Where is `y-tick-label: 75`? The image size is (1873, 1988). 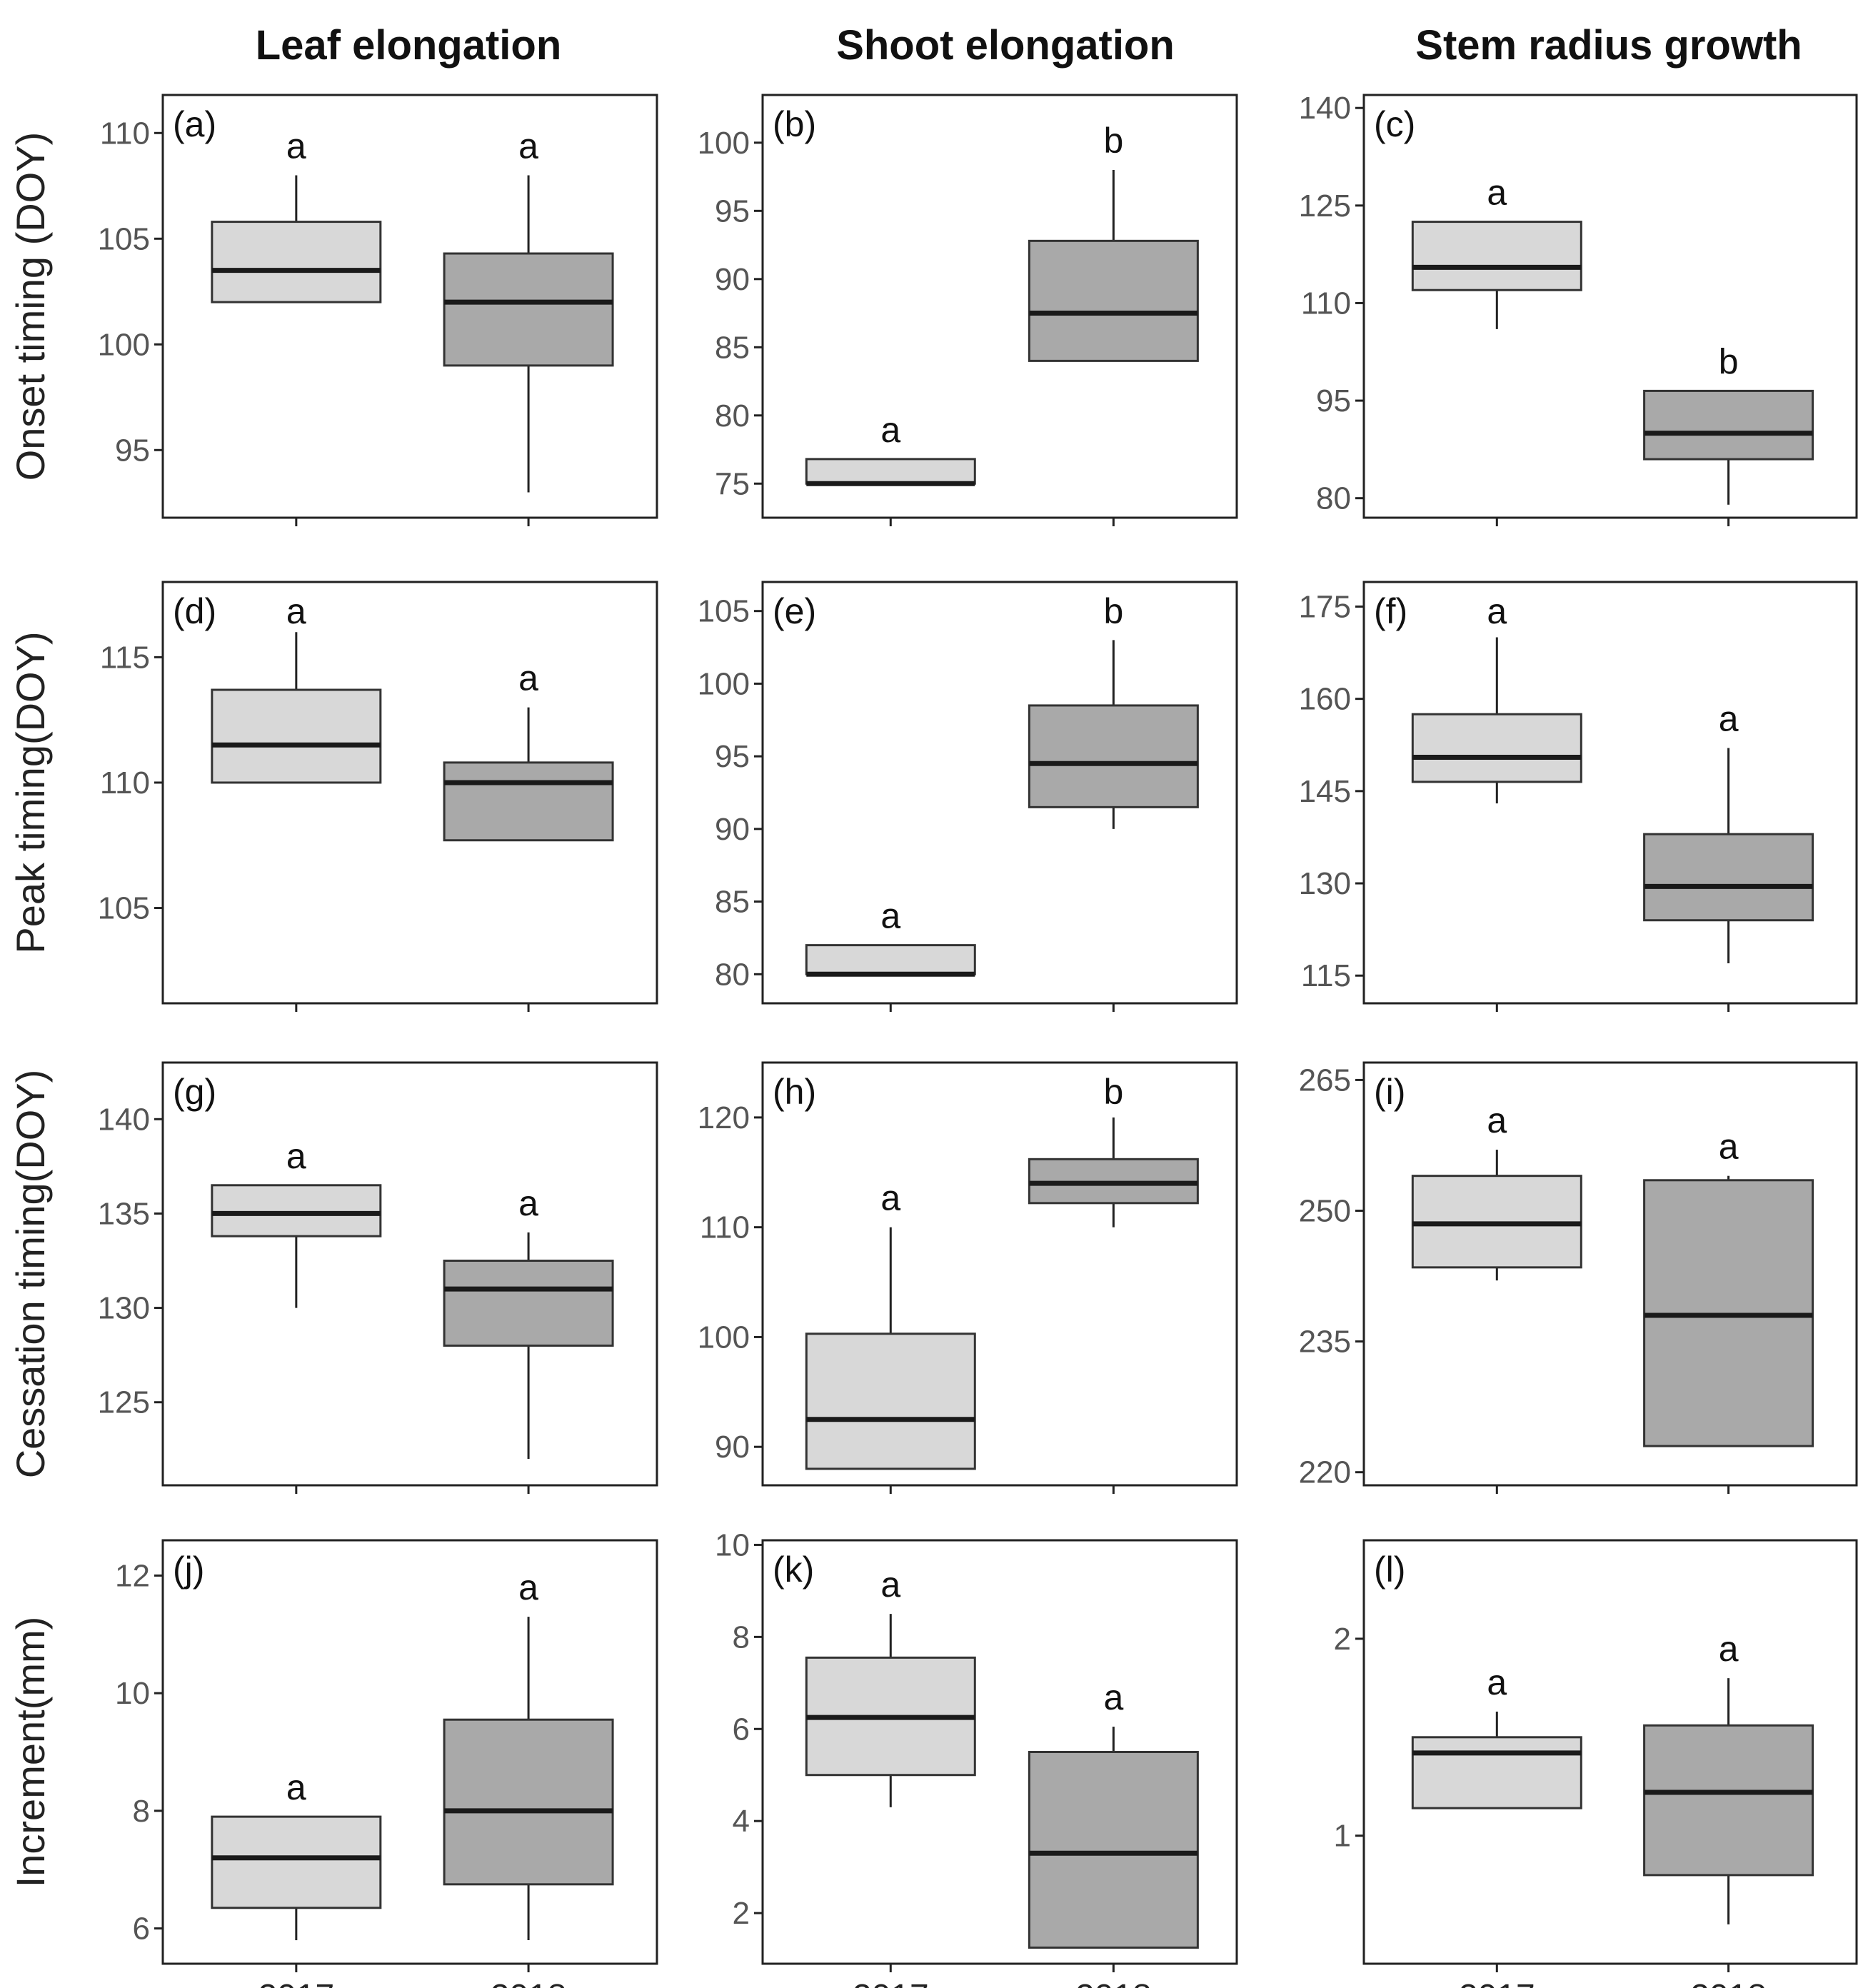 y-tick-label: 75 is located at coordinates (733, 483).